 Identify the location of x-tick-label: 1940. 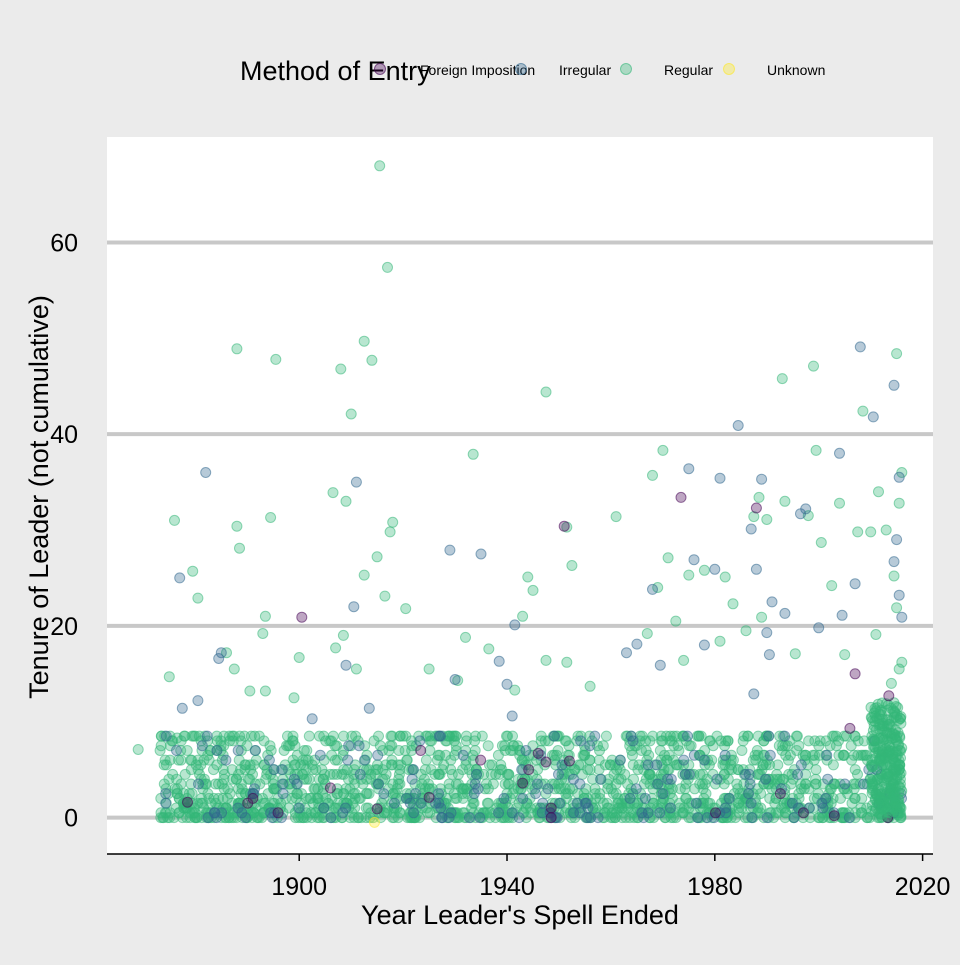
(507, 887).